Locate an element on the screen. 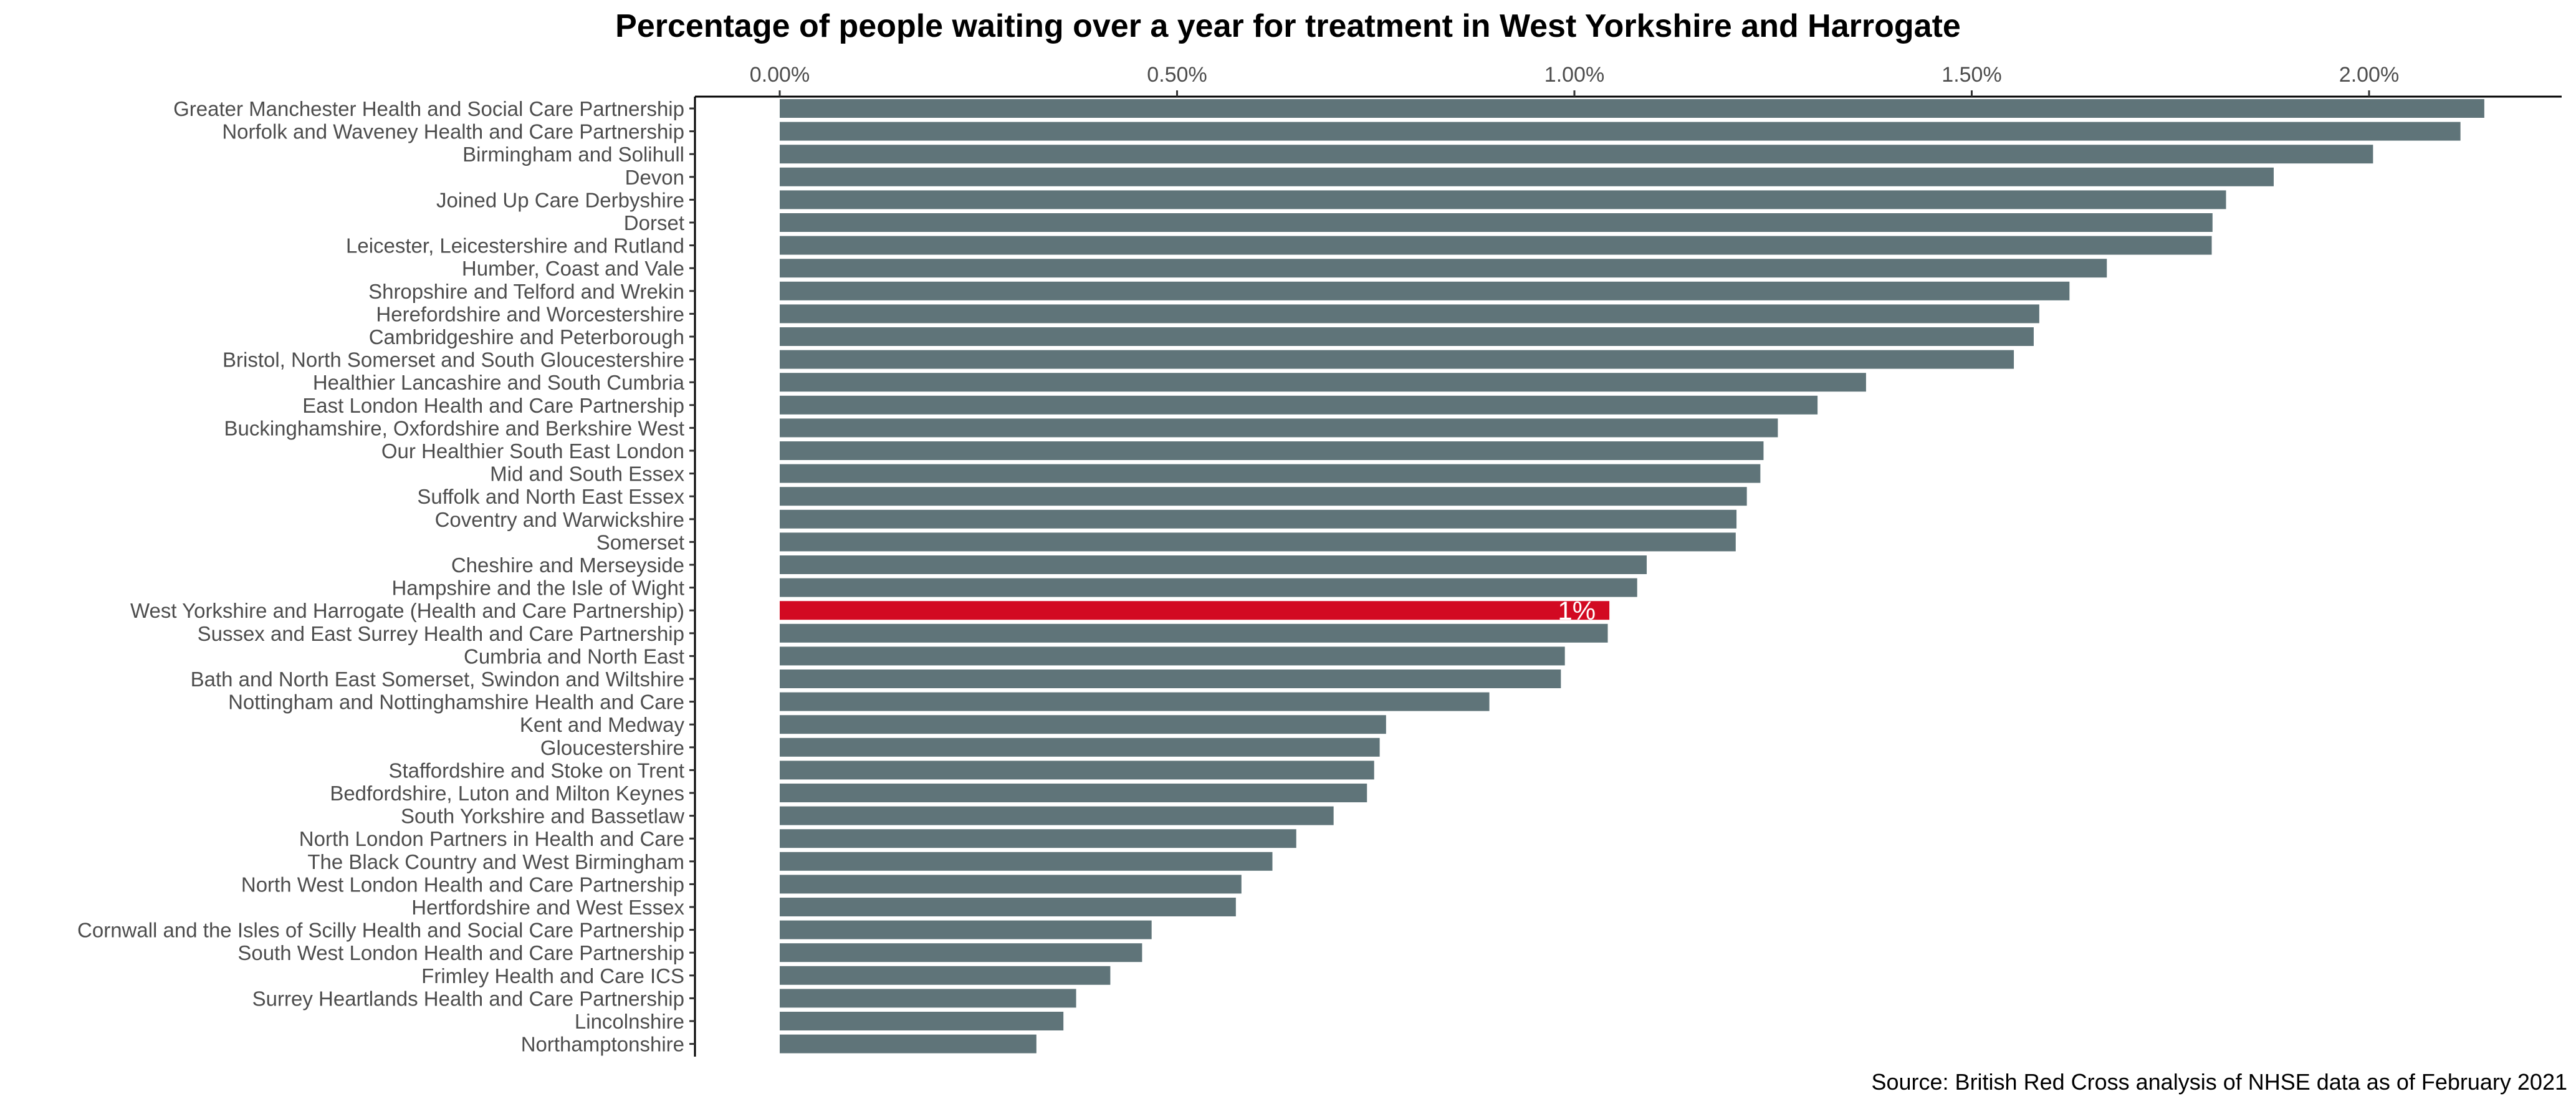  x-tick-label: 0.50% is located at coordinates (1177, 75).